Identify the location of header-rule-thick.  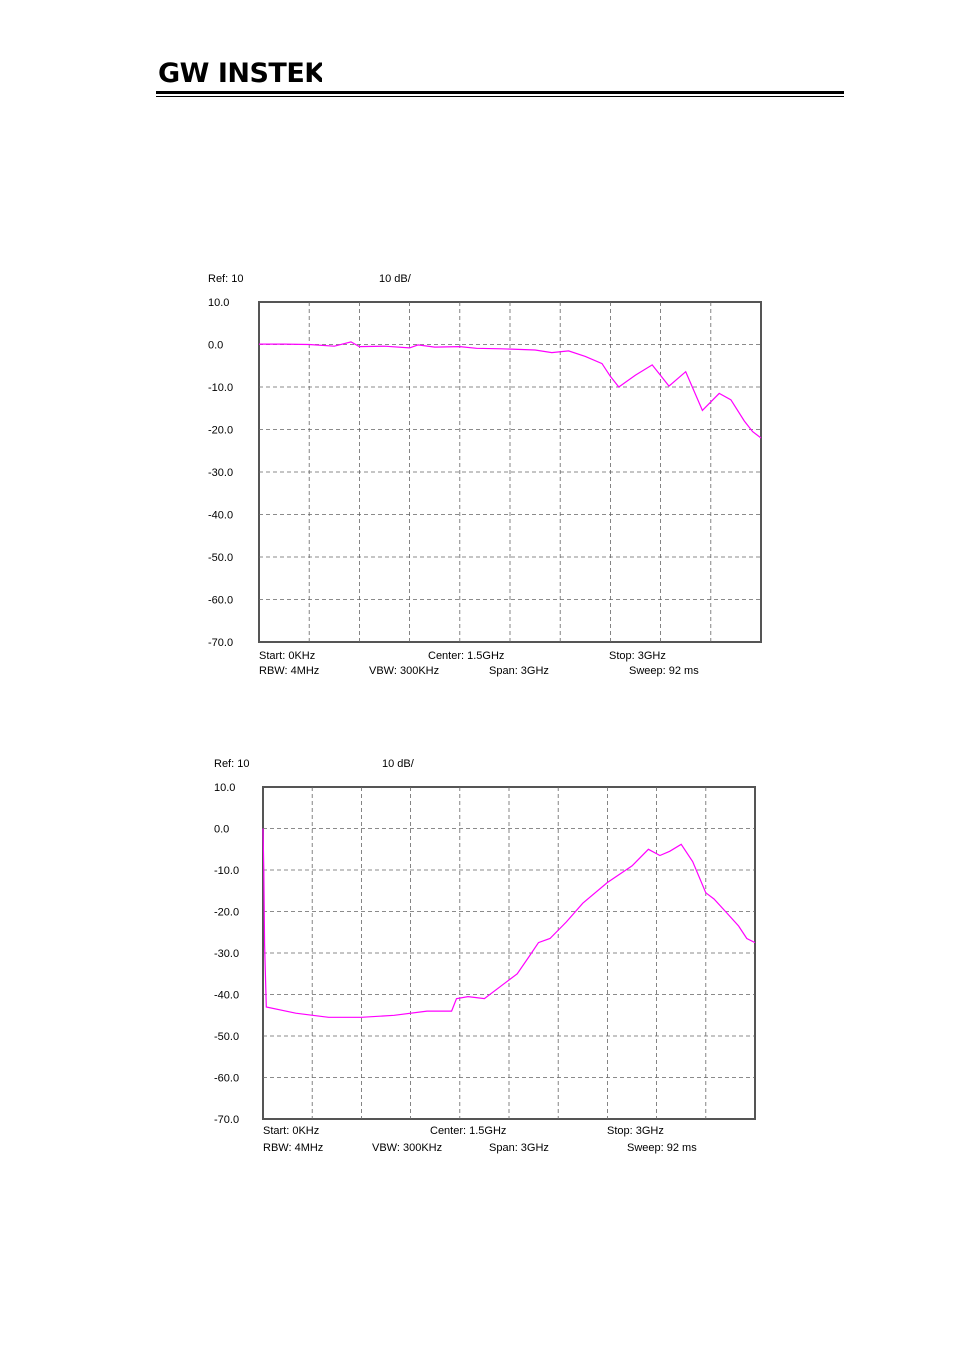
(500, 92).